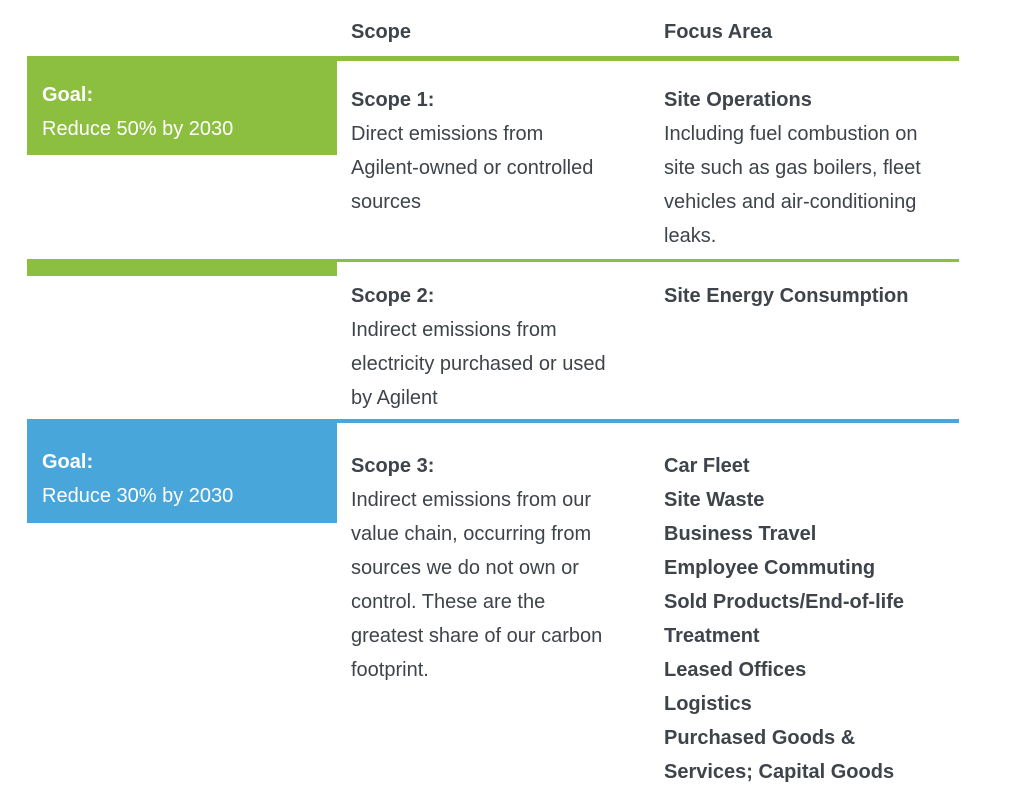 The width and height of the screenshot is (1024, 793). What do you see at coordinates (182, 339) in the screenshot?
I see `goal-cell-scope2` at bounding box center [182, 339].